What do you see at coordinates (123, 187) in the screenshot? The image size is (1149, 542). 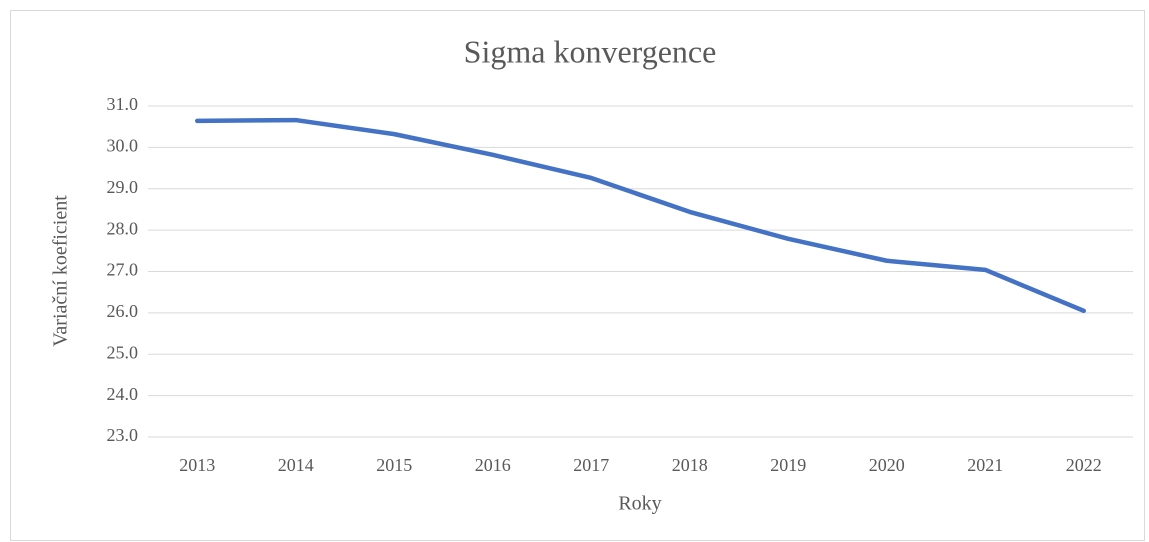 I see `y-tick-label: 29.0` at bounding box center [123, 187].